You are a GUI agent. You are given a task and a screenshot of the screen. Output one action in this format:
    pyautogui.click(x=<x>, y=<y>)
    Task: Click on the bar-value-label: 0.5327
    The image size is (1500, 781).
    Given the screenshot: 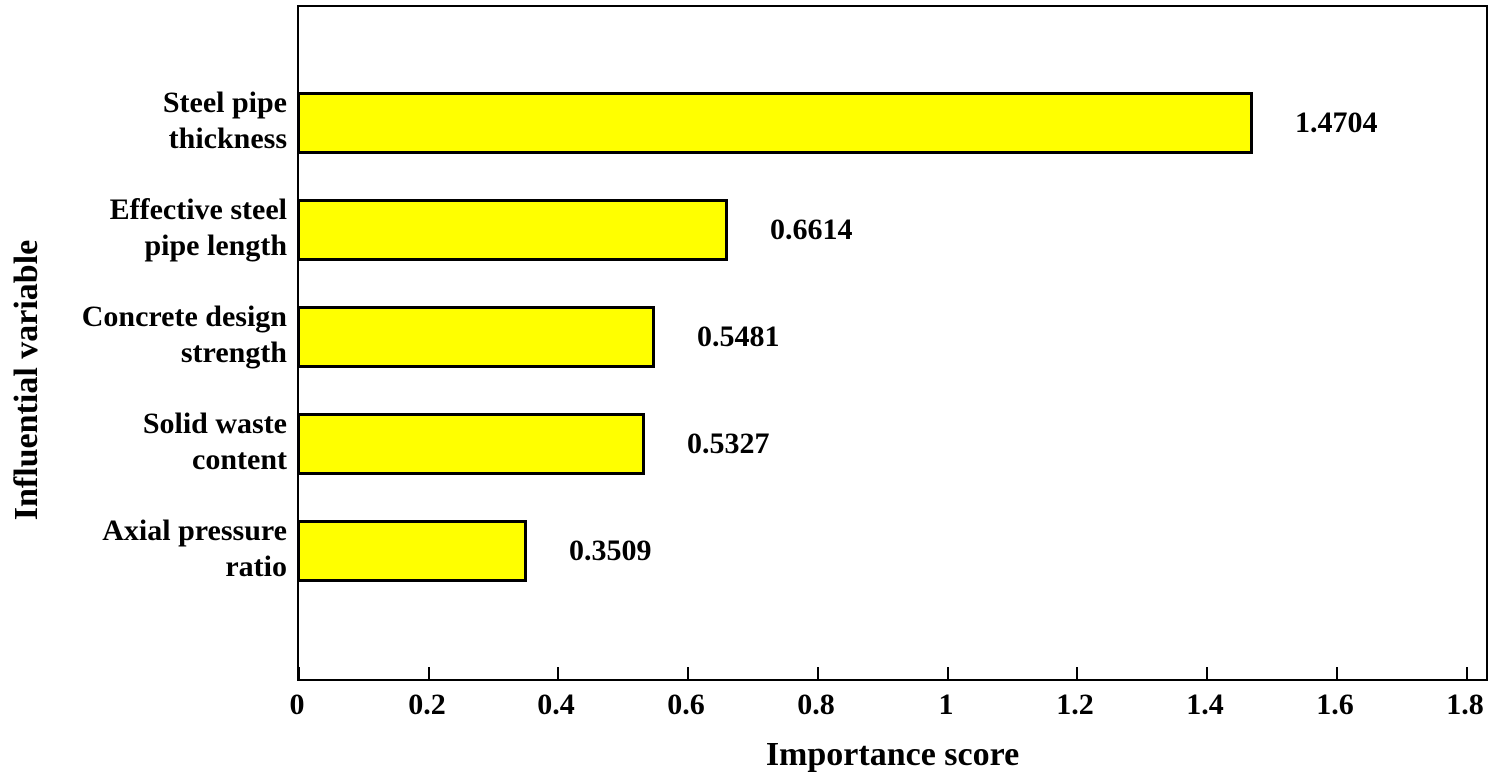 What is the action you would take?
    pyautogui.click(x=728, y=443)
    